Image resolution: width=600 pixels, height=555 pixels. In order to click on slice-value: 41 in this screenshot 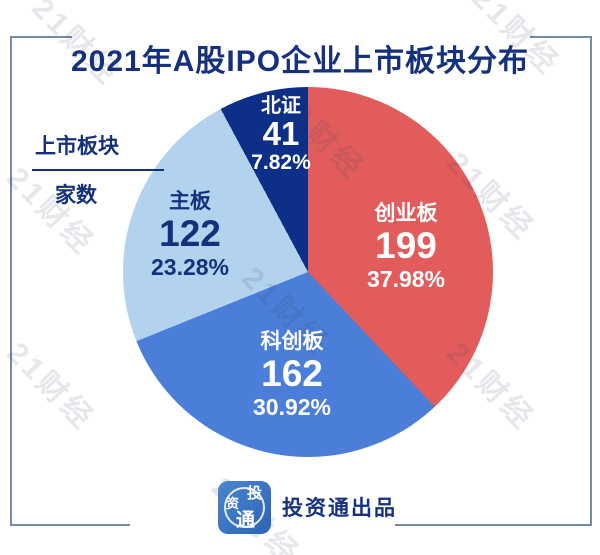, I will do `click(281, 133)`.